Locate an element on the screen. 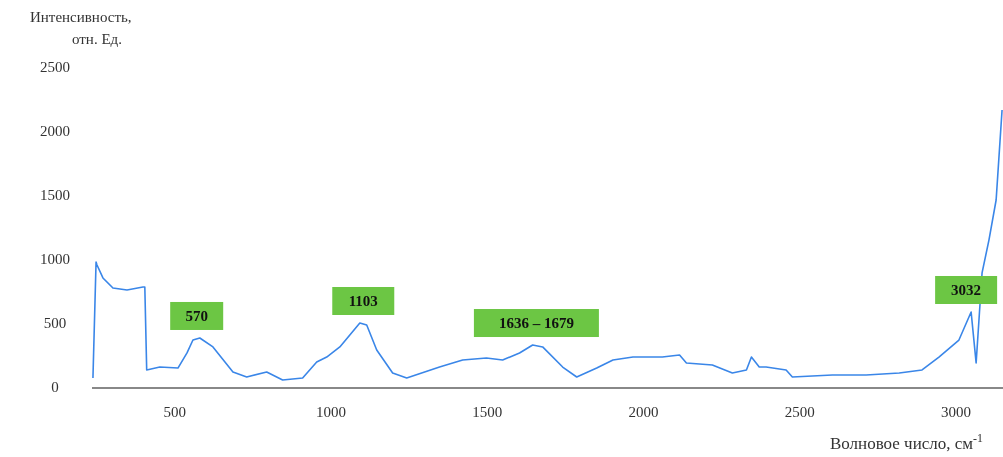  y-tick-label: 0 is located at coordinates (55, 387).